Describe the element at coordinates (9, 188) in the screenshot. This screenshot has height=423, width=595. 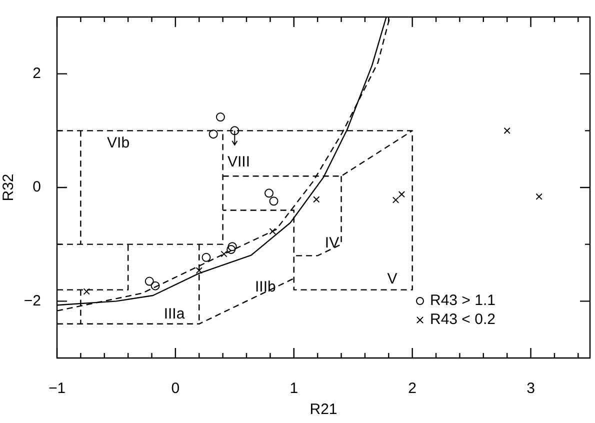
I see `y-axis-title: R32` at that location.